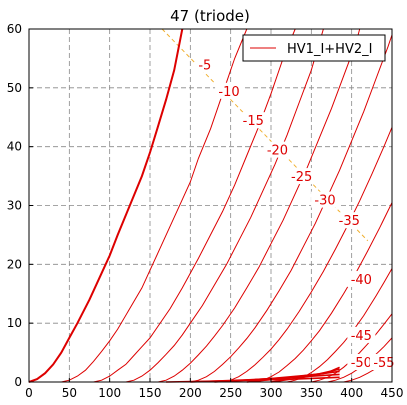 The image size is (407, 405). I want to click on curve-label: -35, so click(349, 221).